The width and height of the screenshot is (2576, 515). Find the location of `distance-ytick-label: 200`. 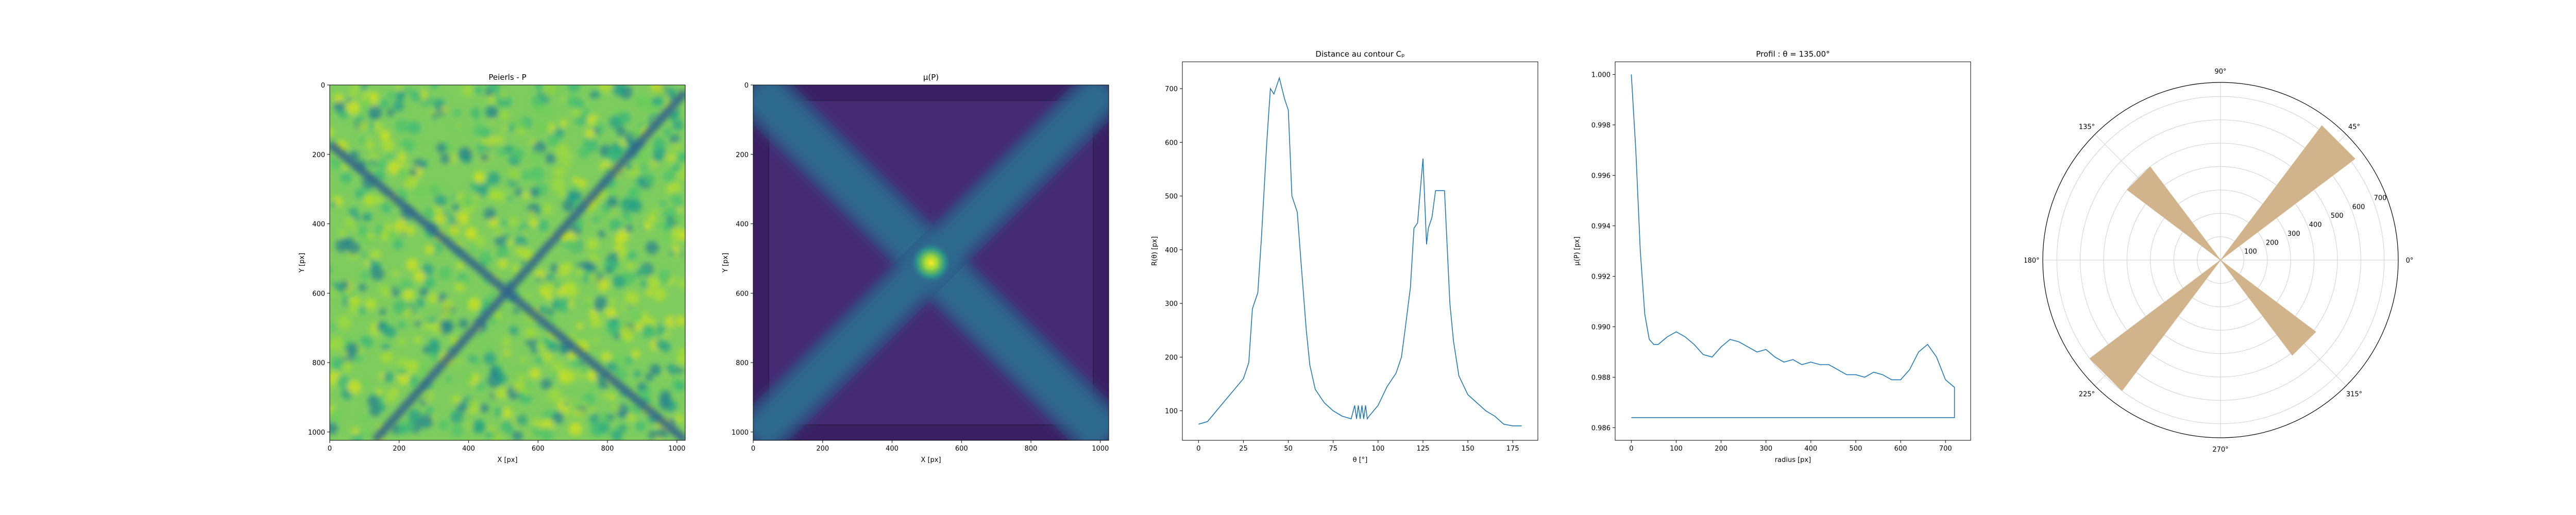

distance-ytick-label: 200 is located at coordinates (1171, 358).